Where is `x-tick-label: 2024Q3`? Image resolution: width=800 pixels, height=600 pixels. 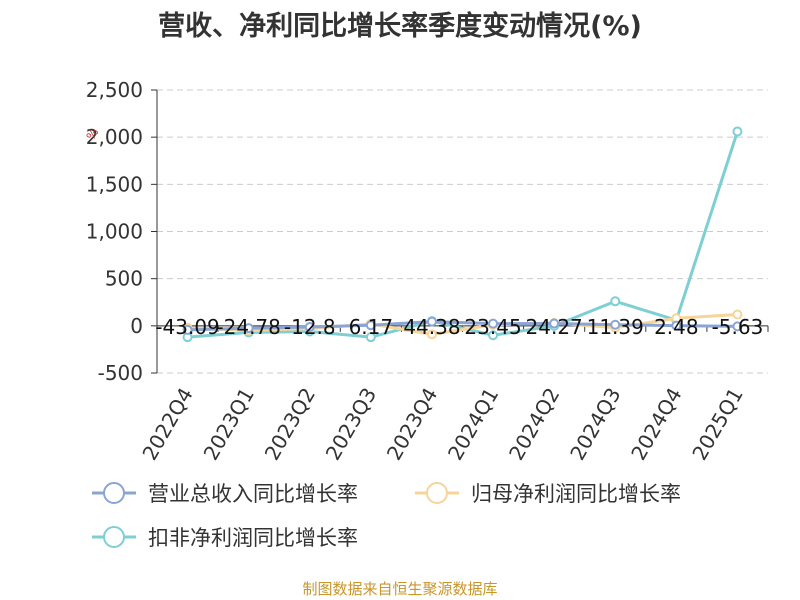
x-tick-label: 2024Q3 is located at coordinates (595, 424).